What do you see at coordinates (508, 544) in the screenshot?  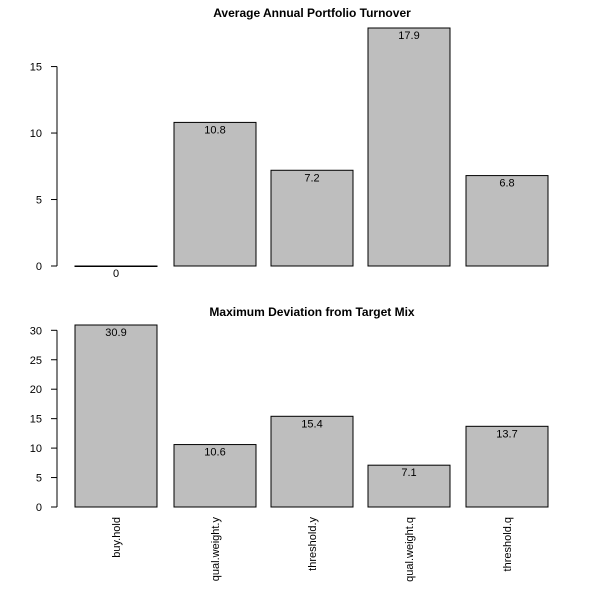 I see `deviation-category-label: threshold.q` at bounding box center [508, 544].